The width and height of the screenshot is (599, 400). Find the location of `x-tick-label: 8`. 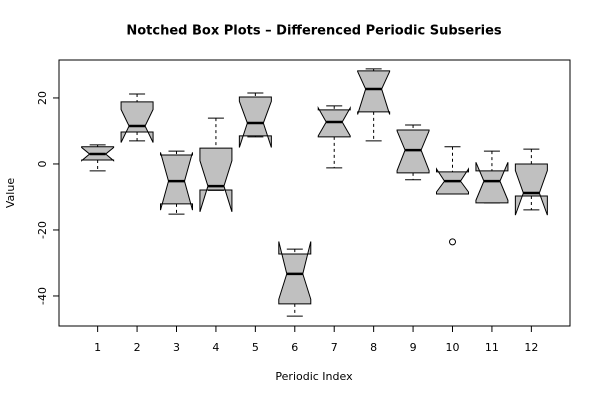

x-tick-label: 8 is located at coordinates (373, 347).